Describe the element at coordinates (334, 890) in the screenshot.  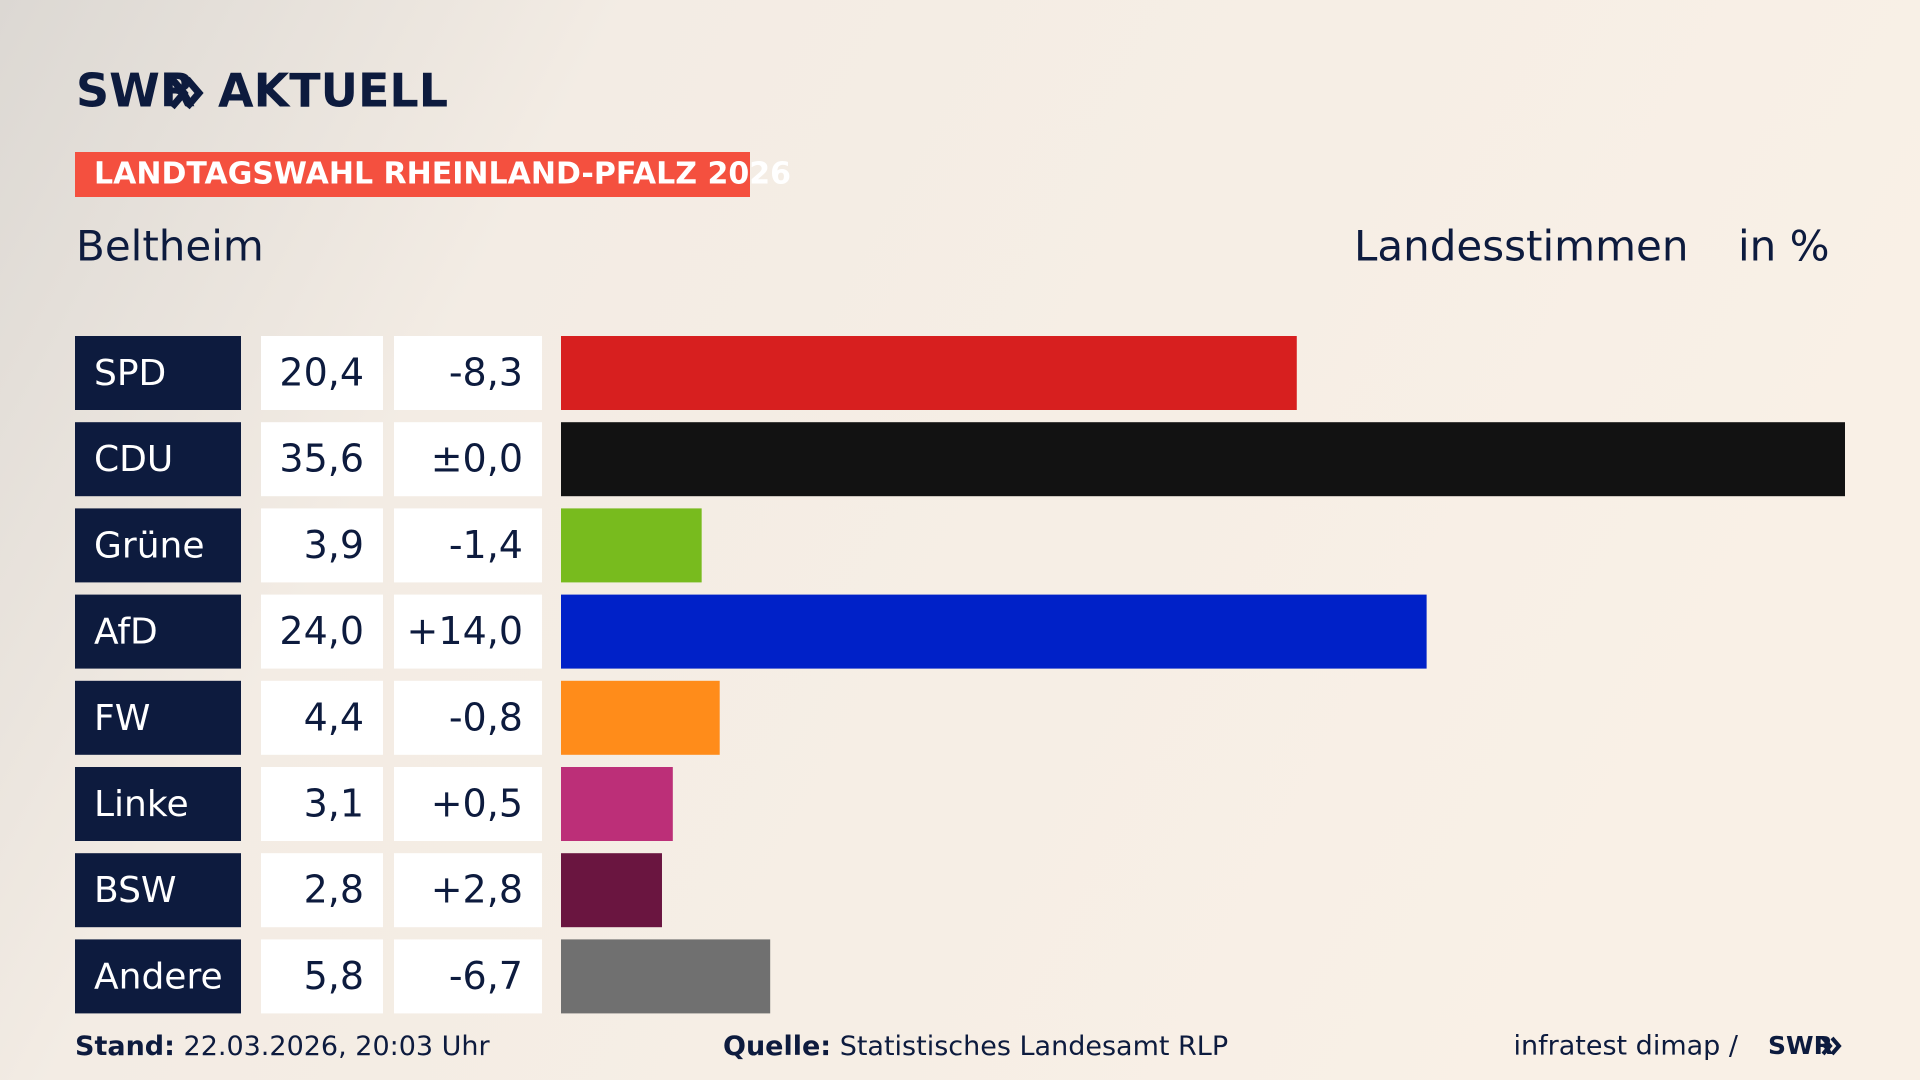
I see `value-label: 2,8` at that location.